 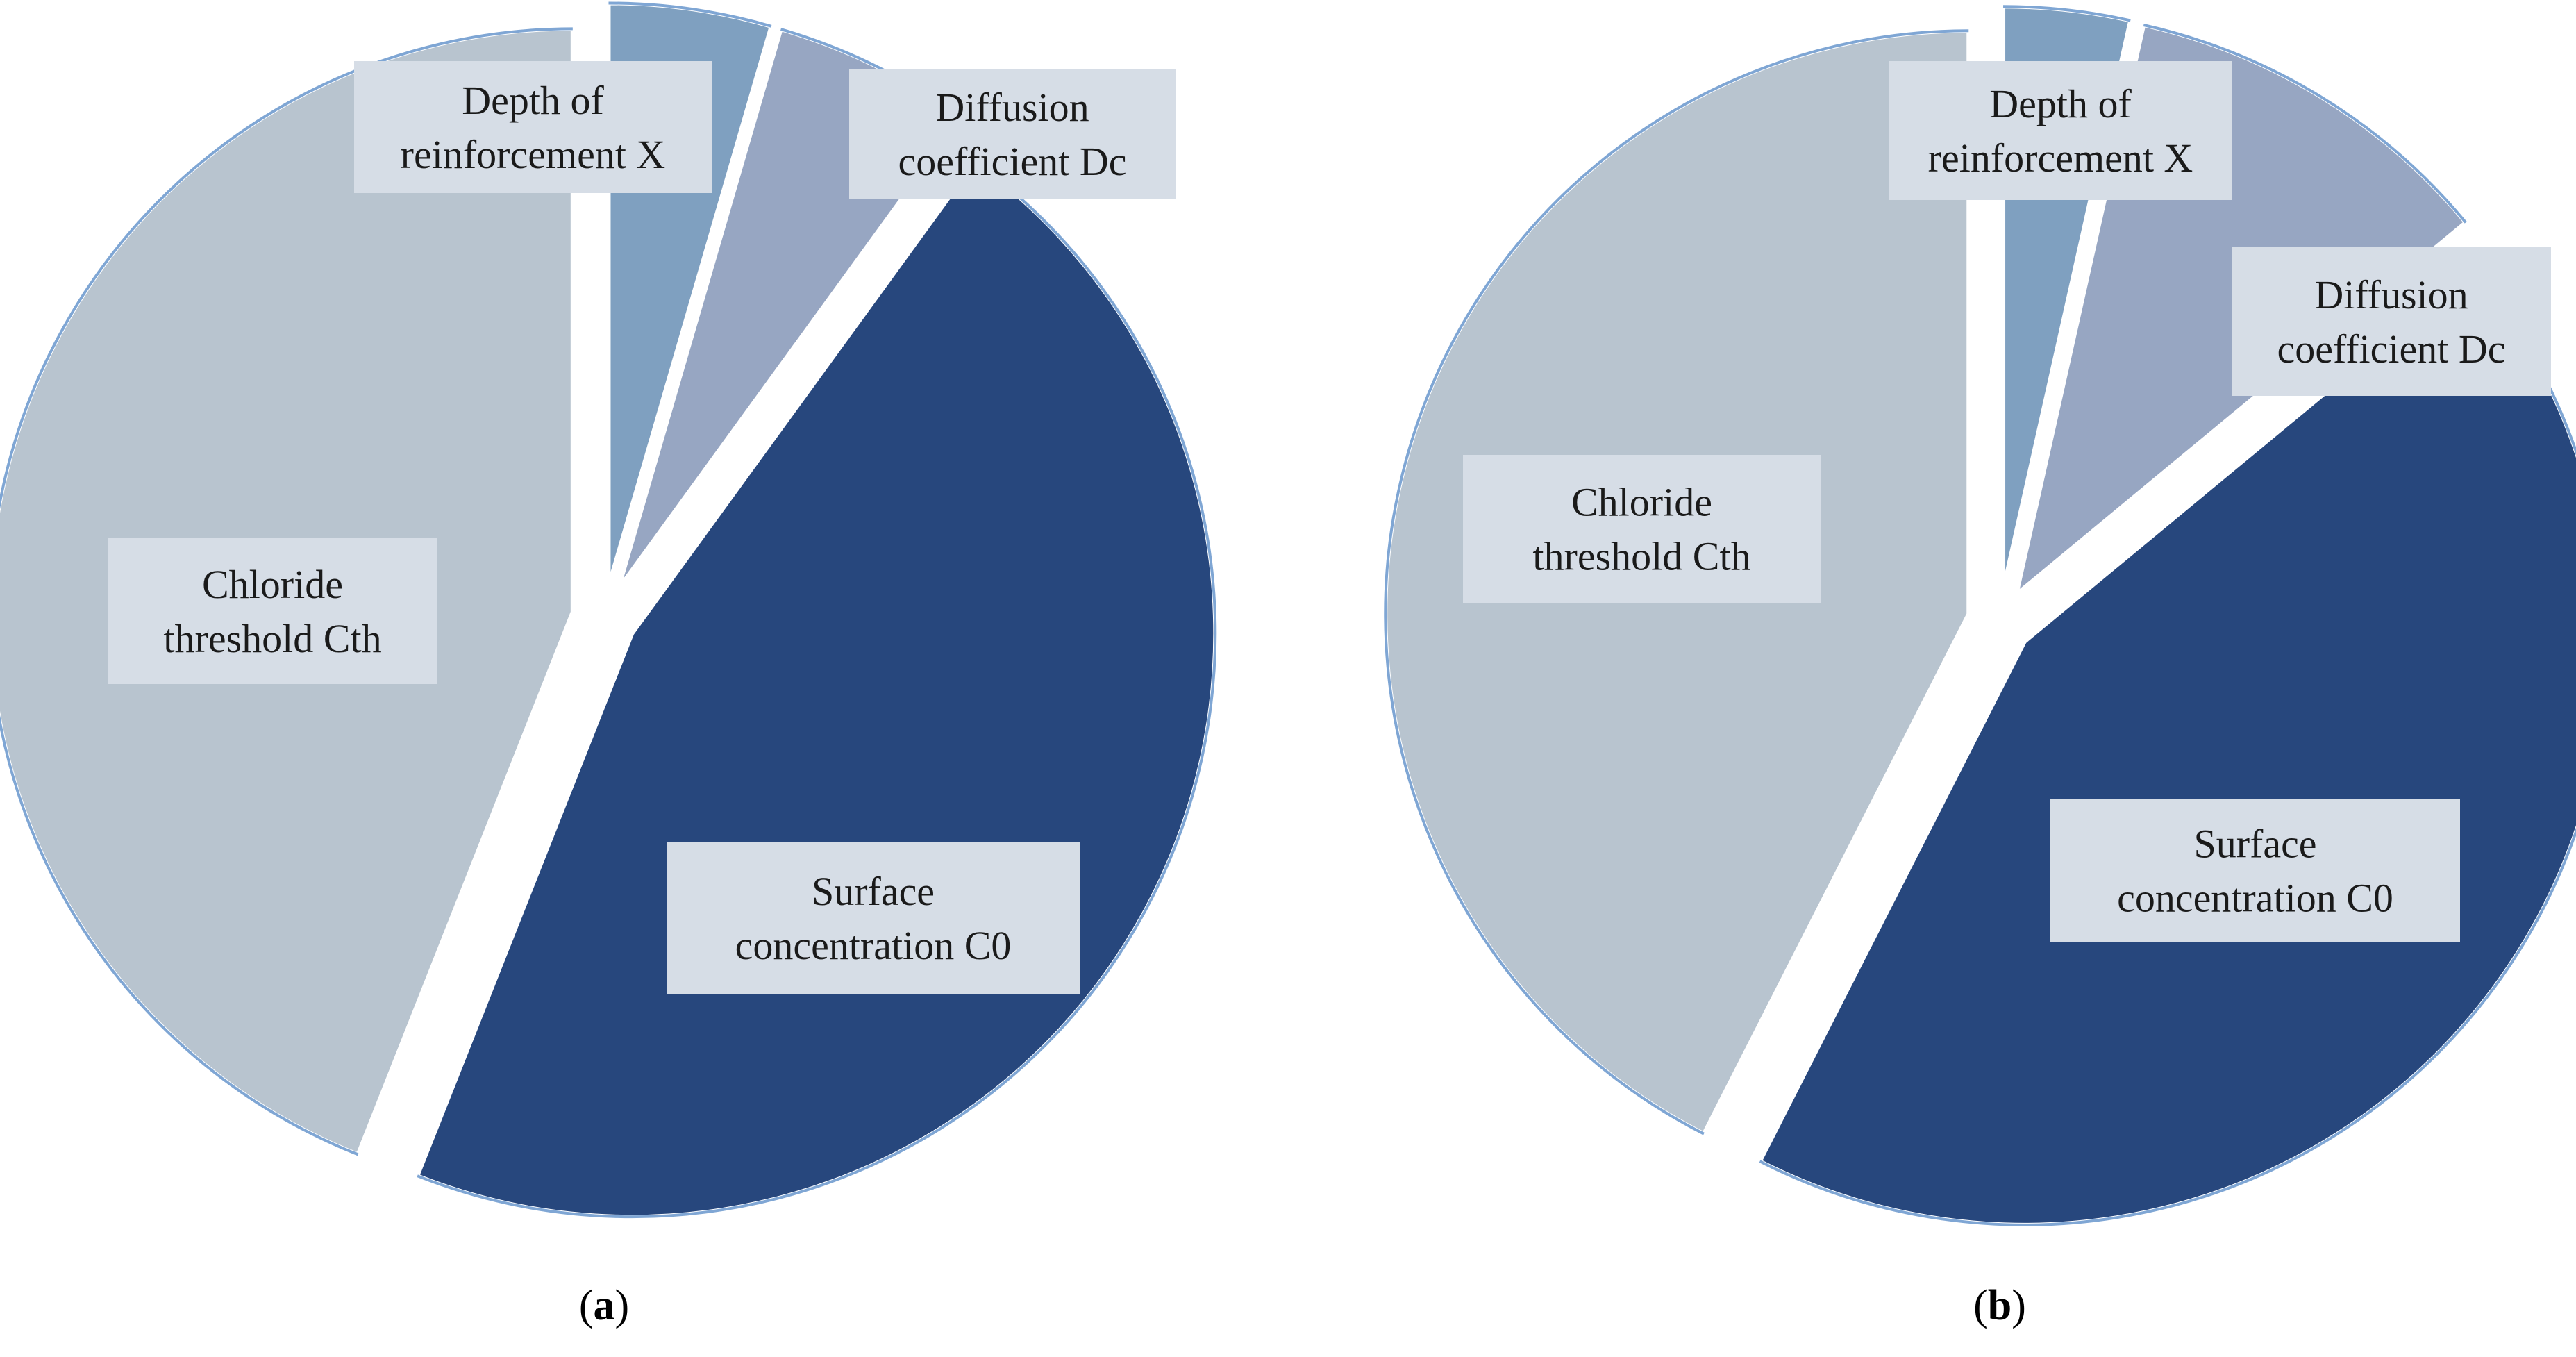 I want to click on caption-letter: b, so click(x=2000, y=1305).